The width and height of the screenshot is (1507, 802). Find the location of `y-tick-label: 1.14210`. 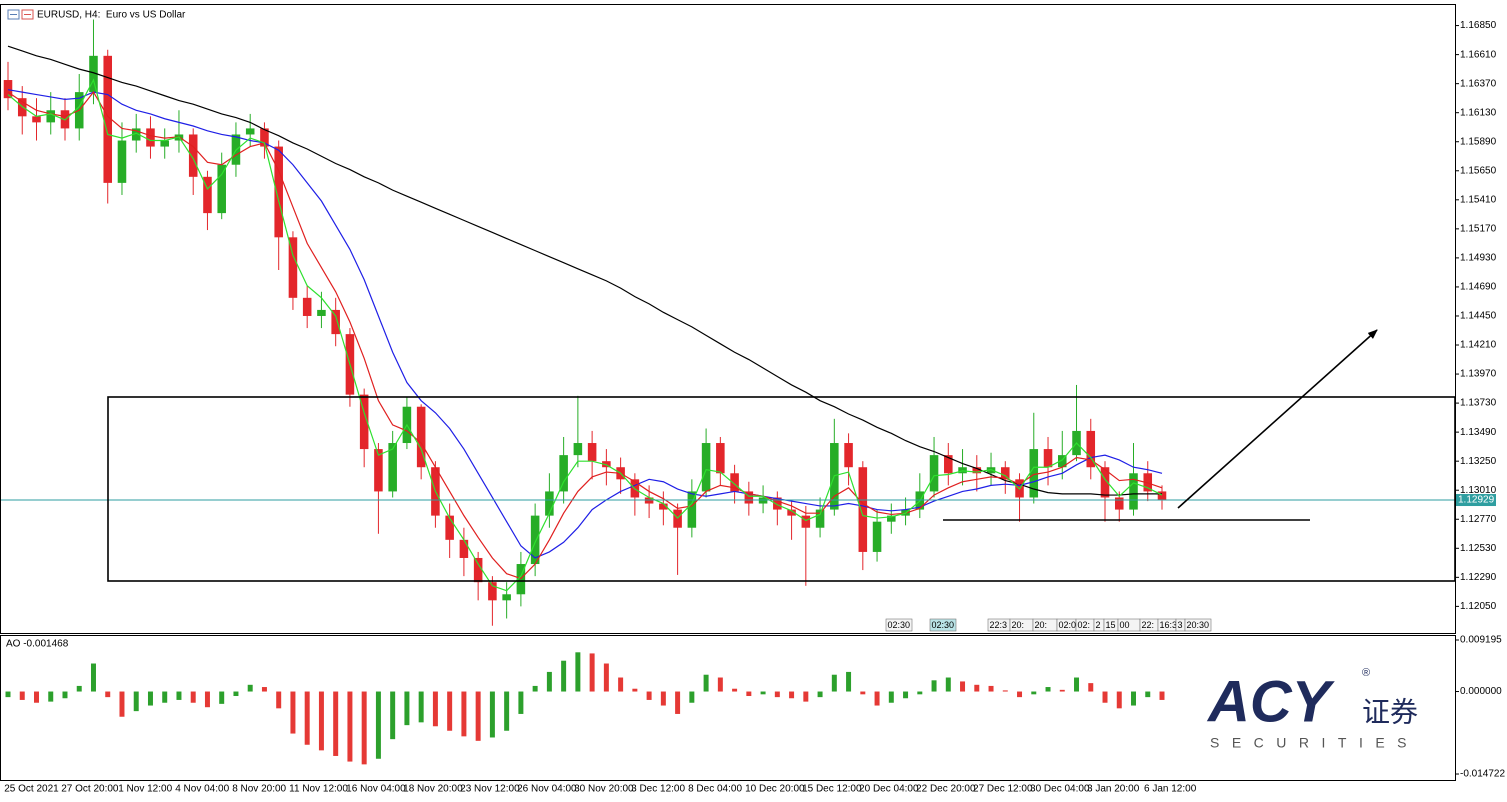

y-tick-label: 1.14210 is located at coordinates (1478, 345).